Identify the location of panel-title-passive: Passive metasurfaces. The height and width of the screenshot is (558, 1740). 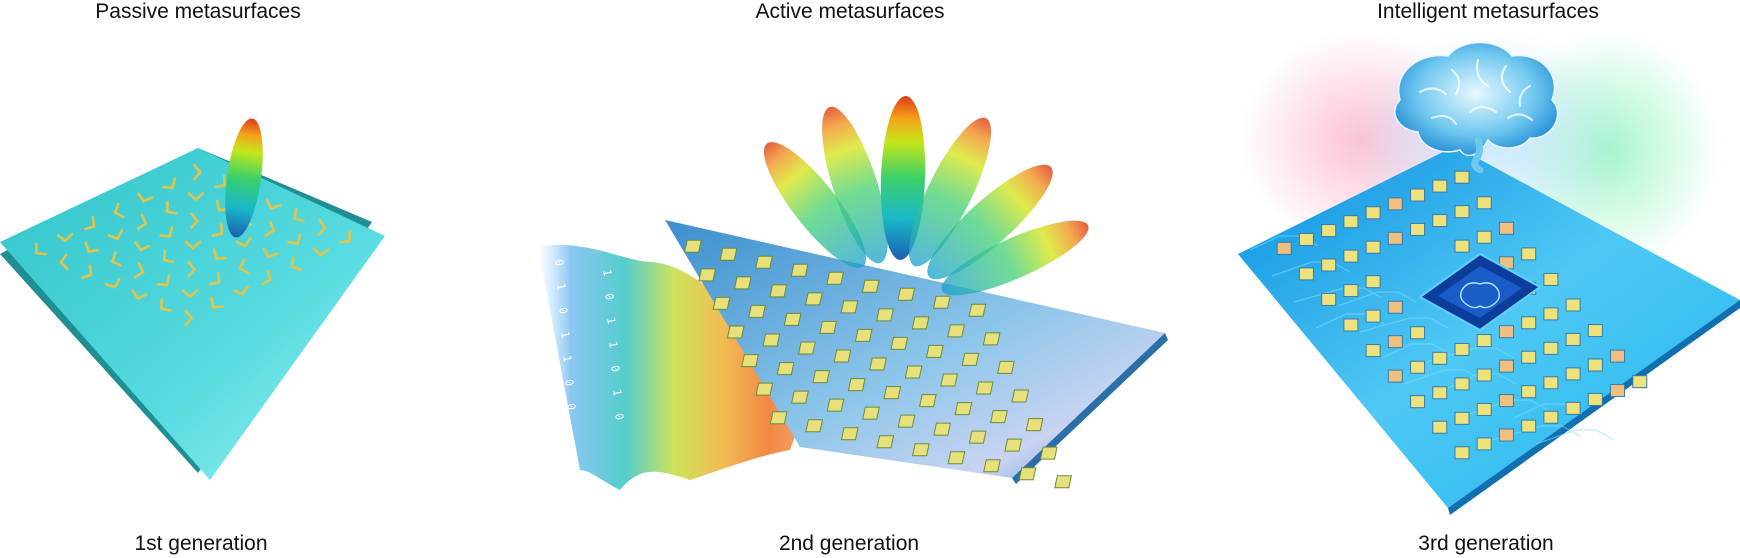
(198, 11).